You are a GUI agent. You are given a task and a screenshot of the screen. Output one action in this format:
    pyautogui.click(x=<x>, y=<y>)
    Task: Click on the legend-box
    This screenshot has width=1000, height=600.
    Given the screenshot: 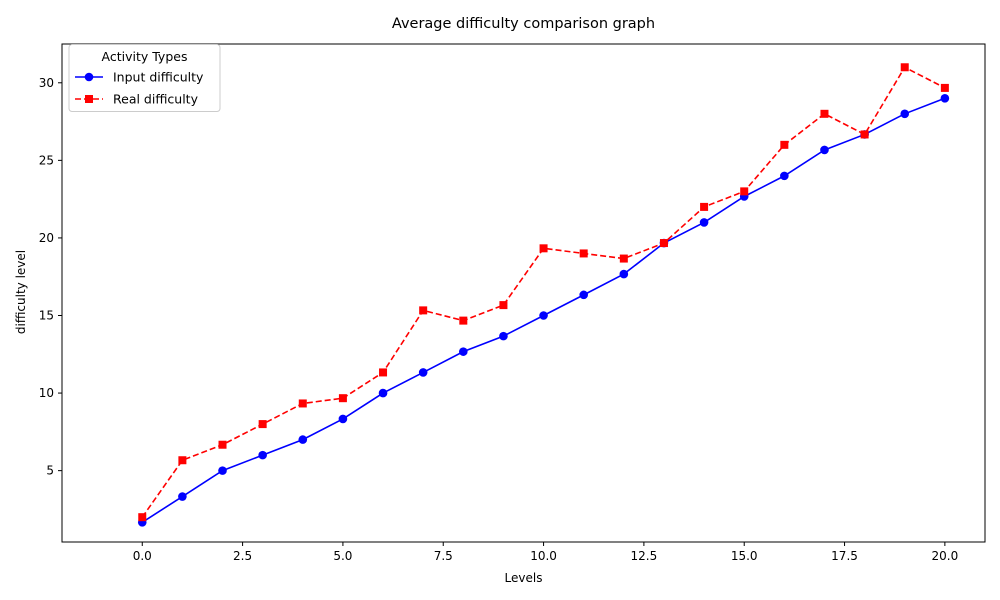 What is the action you would take?
    pyautogui.click(x=144, y=78)
    